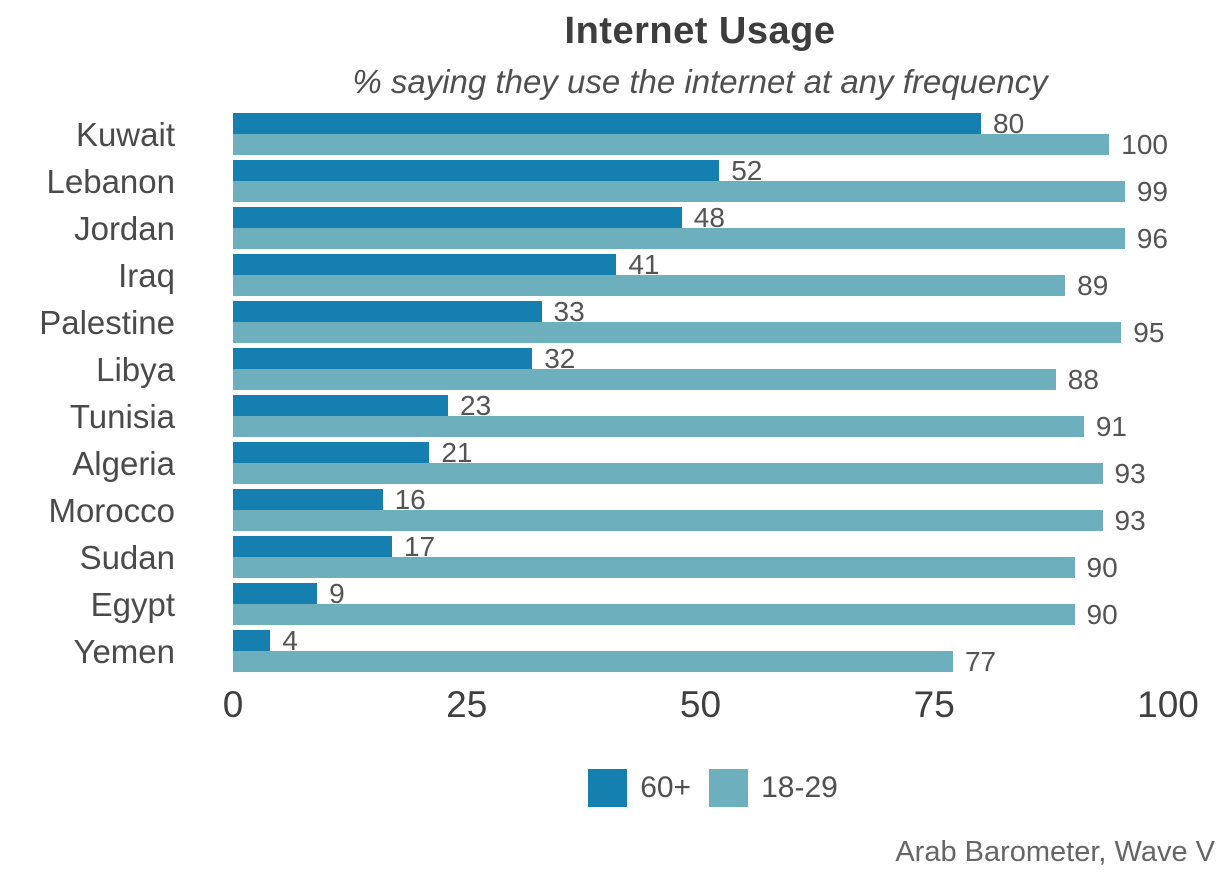 The image size is (1230, 879). I want to click on bar-value-label: 52, so click(747, 170).